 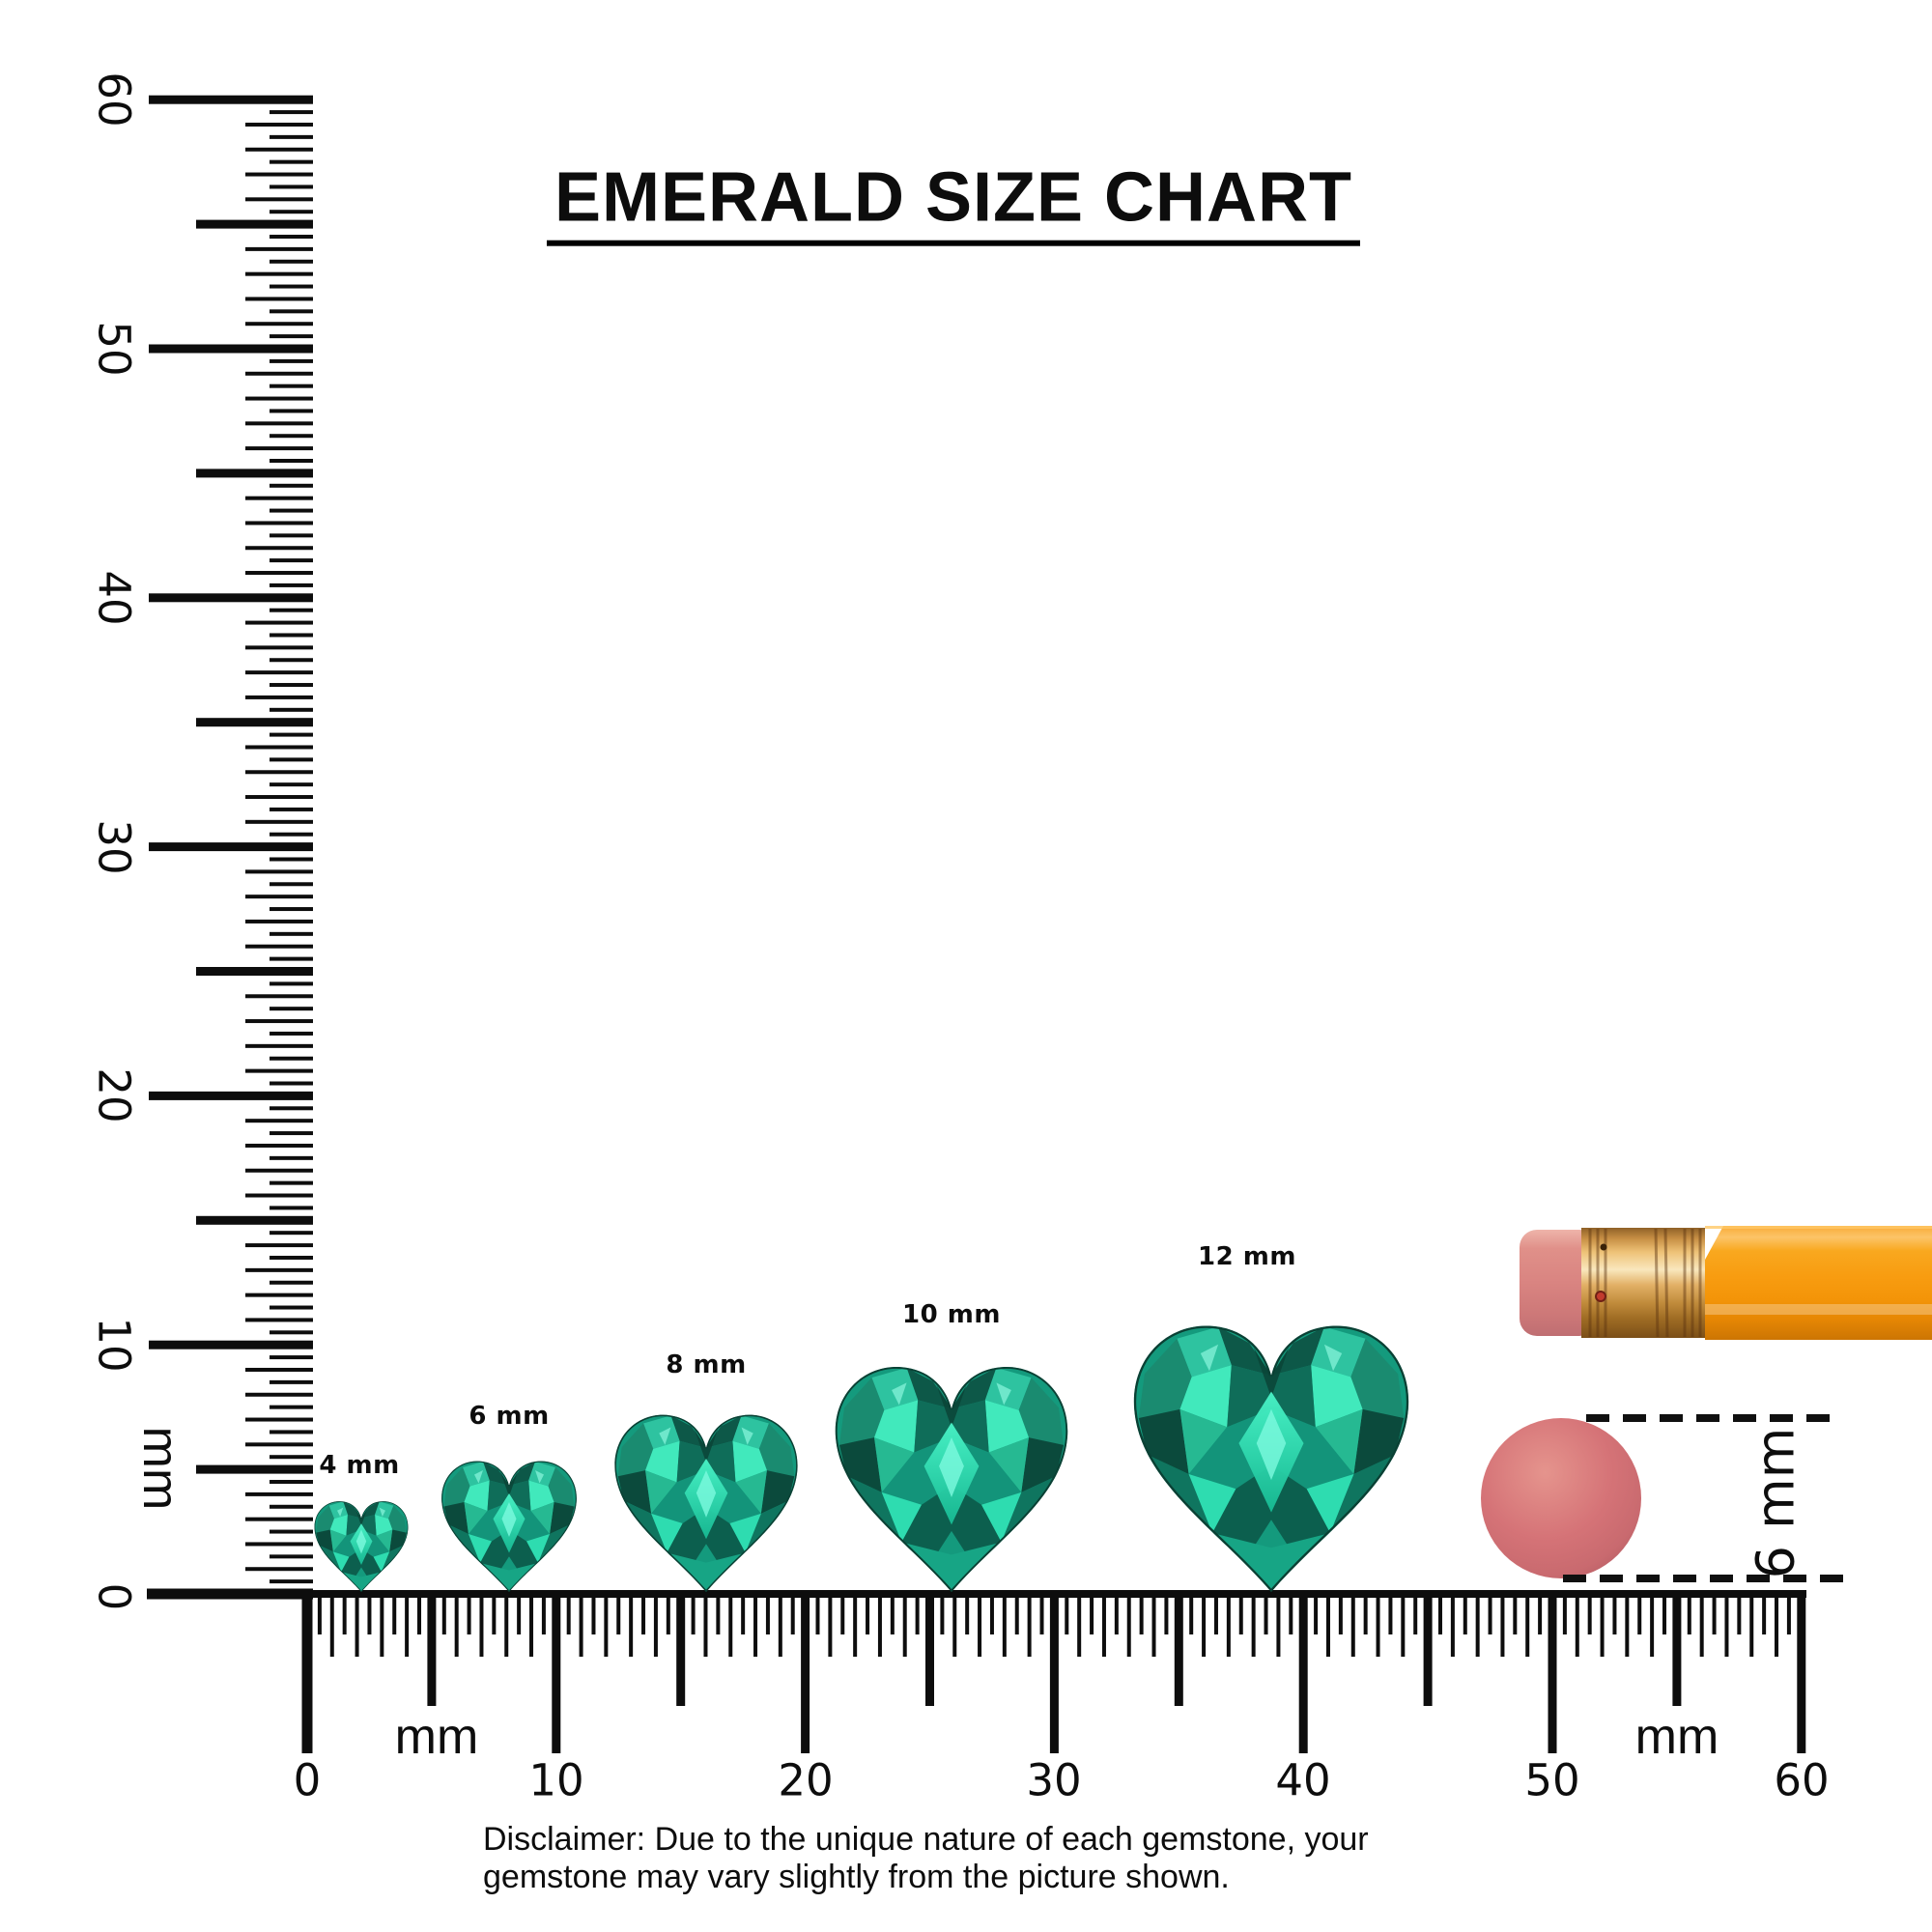 What do you see at coordinates (114, 349) in the screenshot?
I see `vruler-label-50: 50` at bounding box center [114, 349].